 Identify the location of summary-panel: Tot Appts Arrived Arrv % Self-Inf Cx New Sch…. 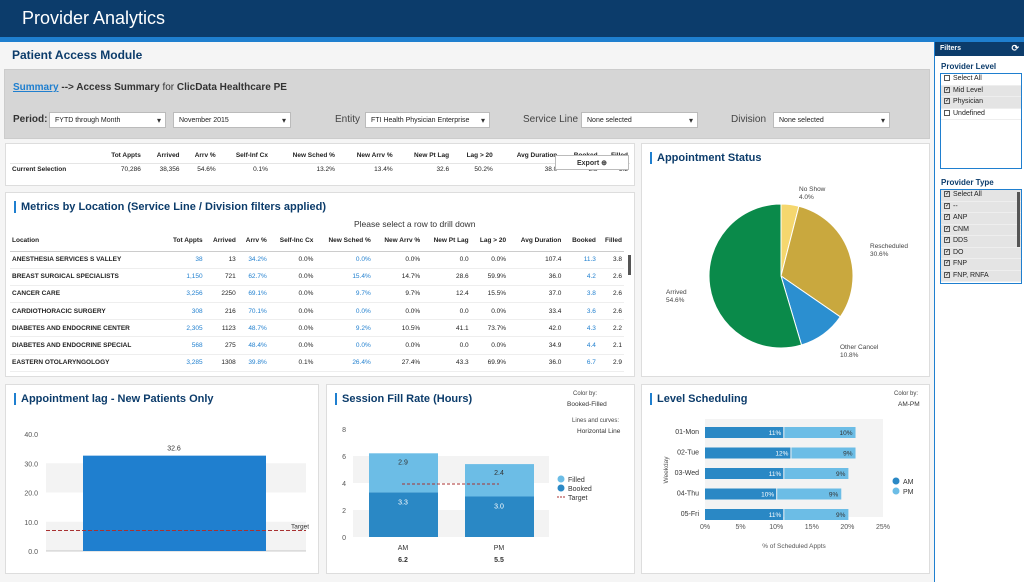
(320, 164).